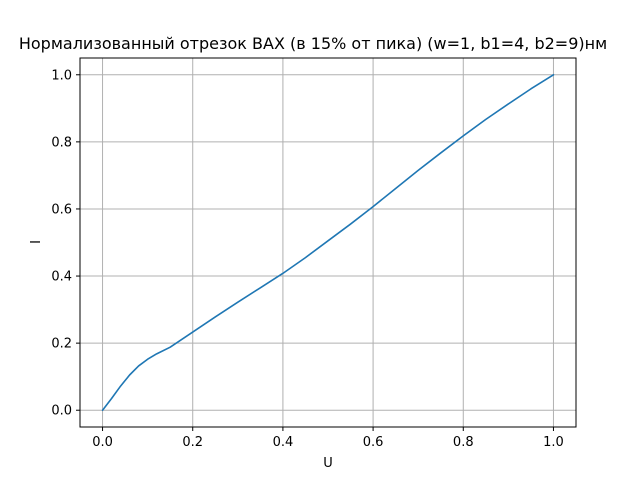 The image size is (640, 480). What do you see at coordinates (61, 344) in the screenshot?
I see `y-tick-label: 0.2` at bounding box center [61, 344].